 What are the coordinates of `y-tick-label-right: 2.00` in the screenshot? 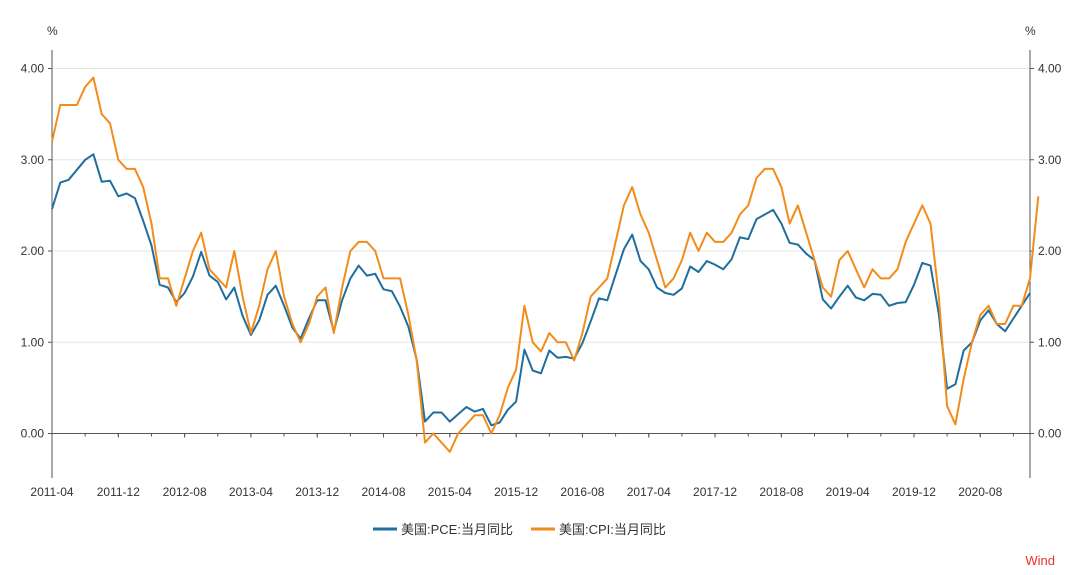 It's located at (1050, 251).